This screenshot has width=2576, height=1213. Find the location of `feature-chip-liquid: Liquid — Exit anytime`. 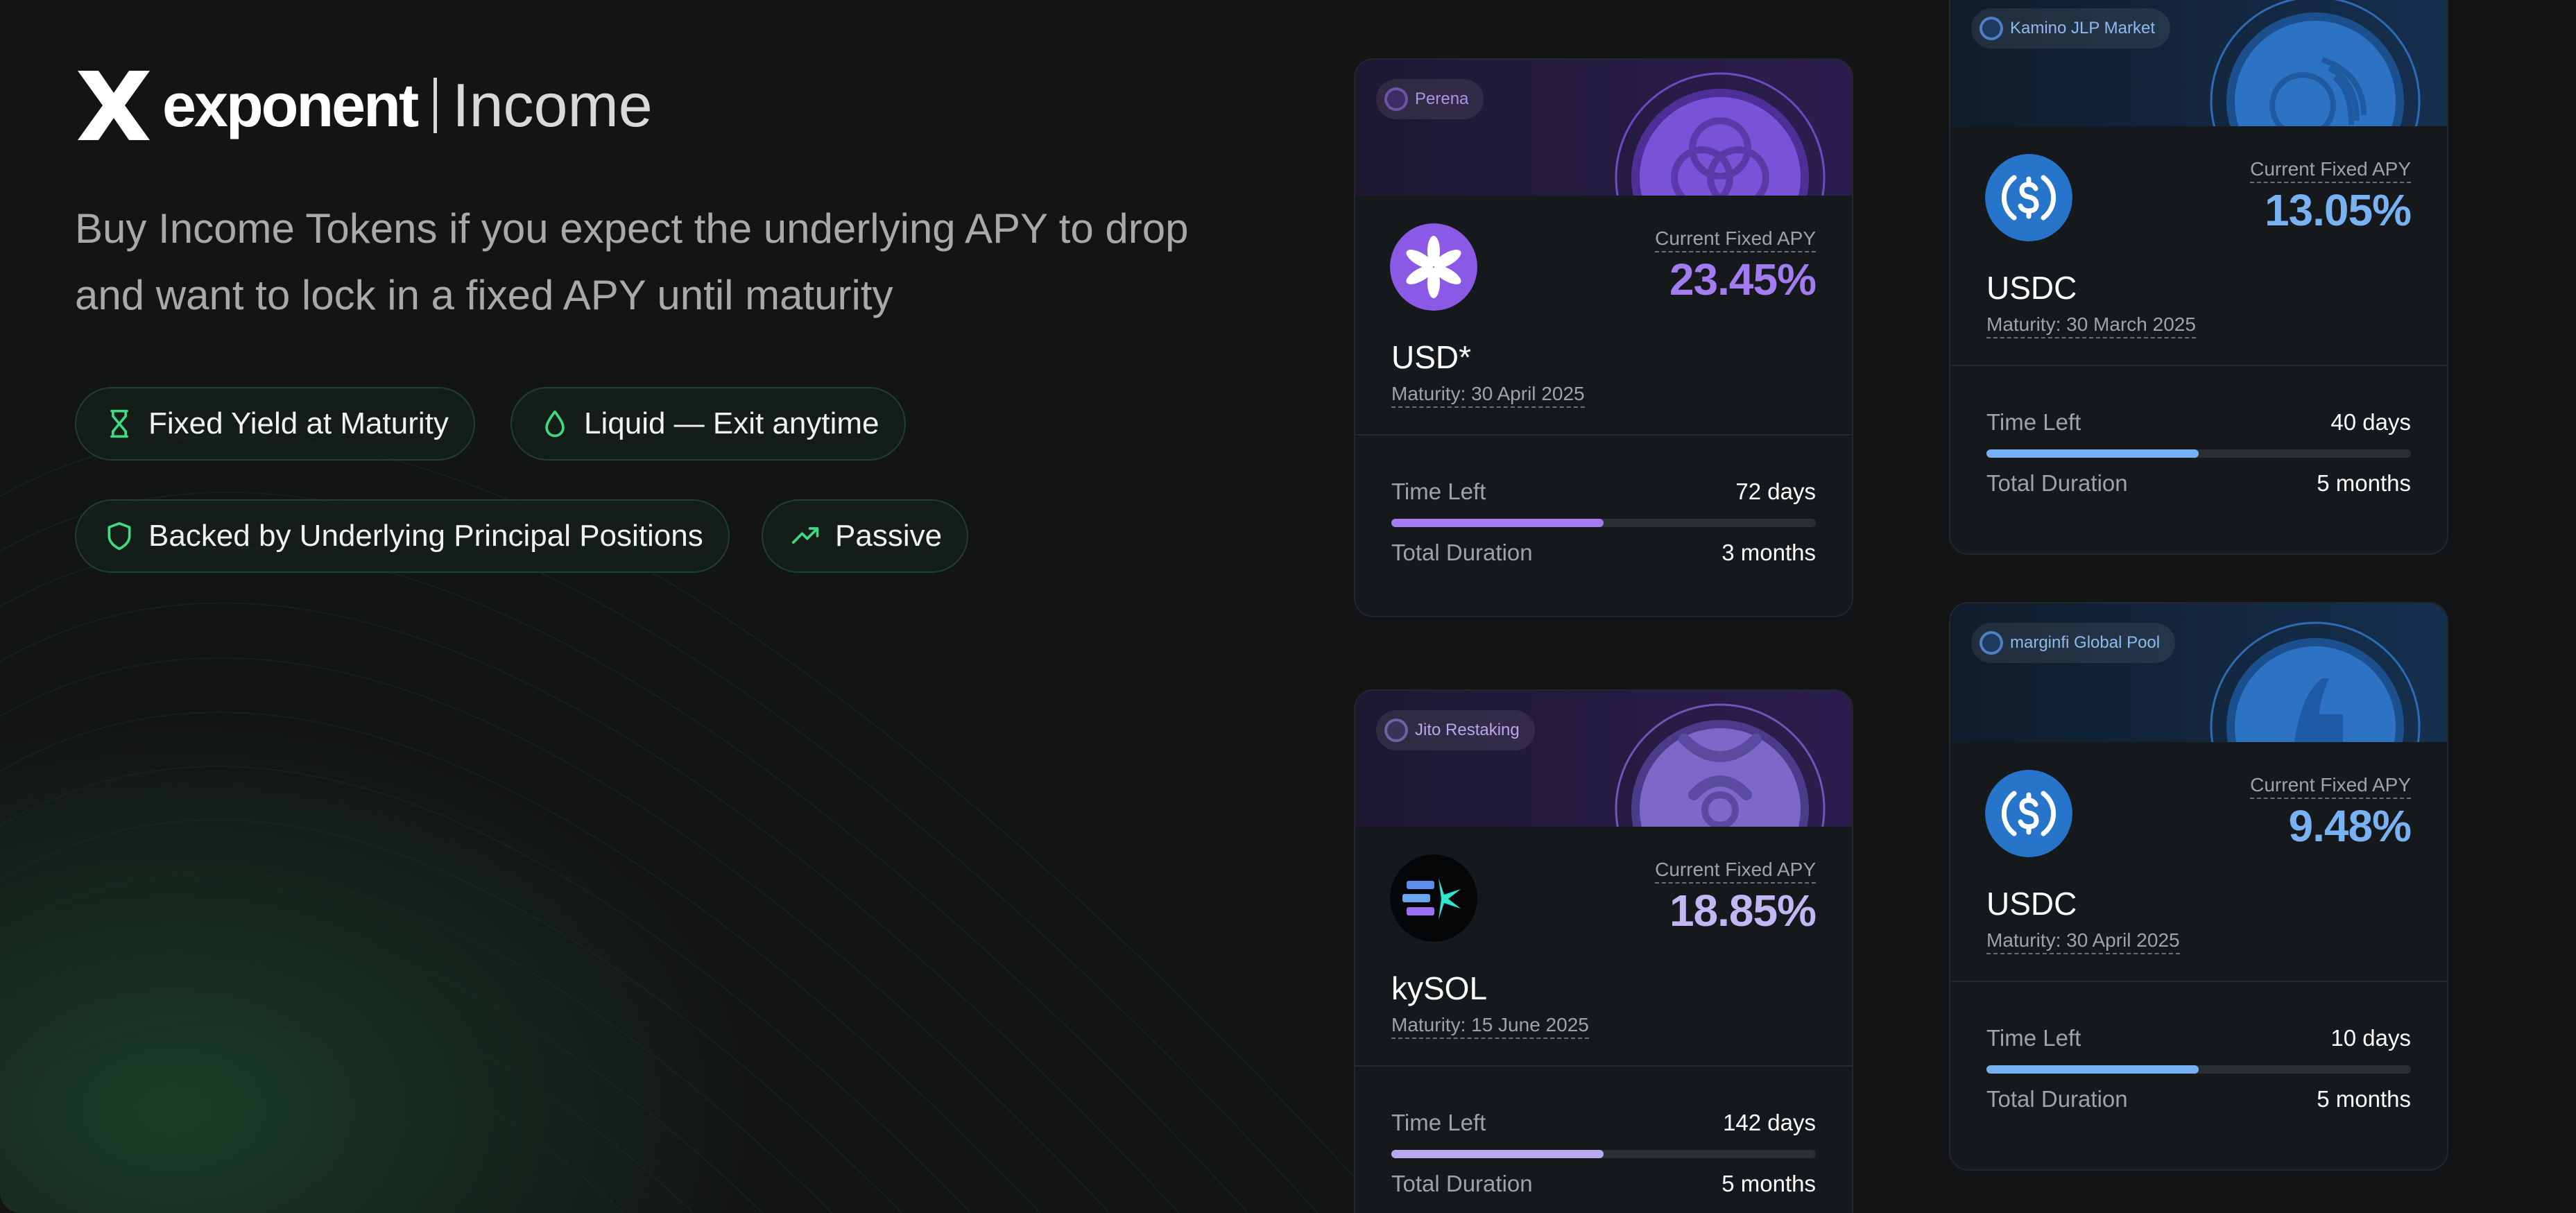

feature-chip-liquid: Liquid — Exit anytime is located at coordinates (708, 424).